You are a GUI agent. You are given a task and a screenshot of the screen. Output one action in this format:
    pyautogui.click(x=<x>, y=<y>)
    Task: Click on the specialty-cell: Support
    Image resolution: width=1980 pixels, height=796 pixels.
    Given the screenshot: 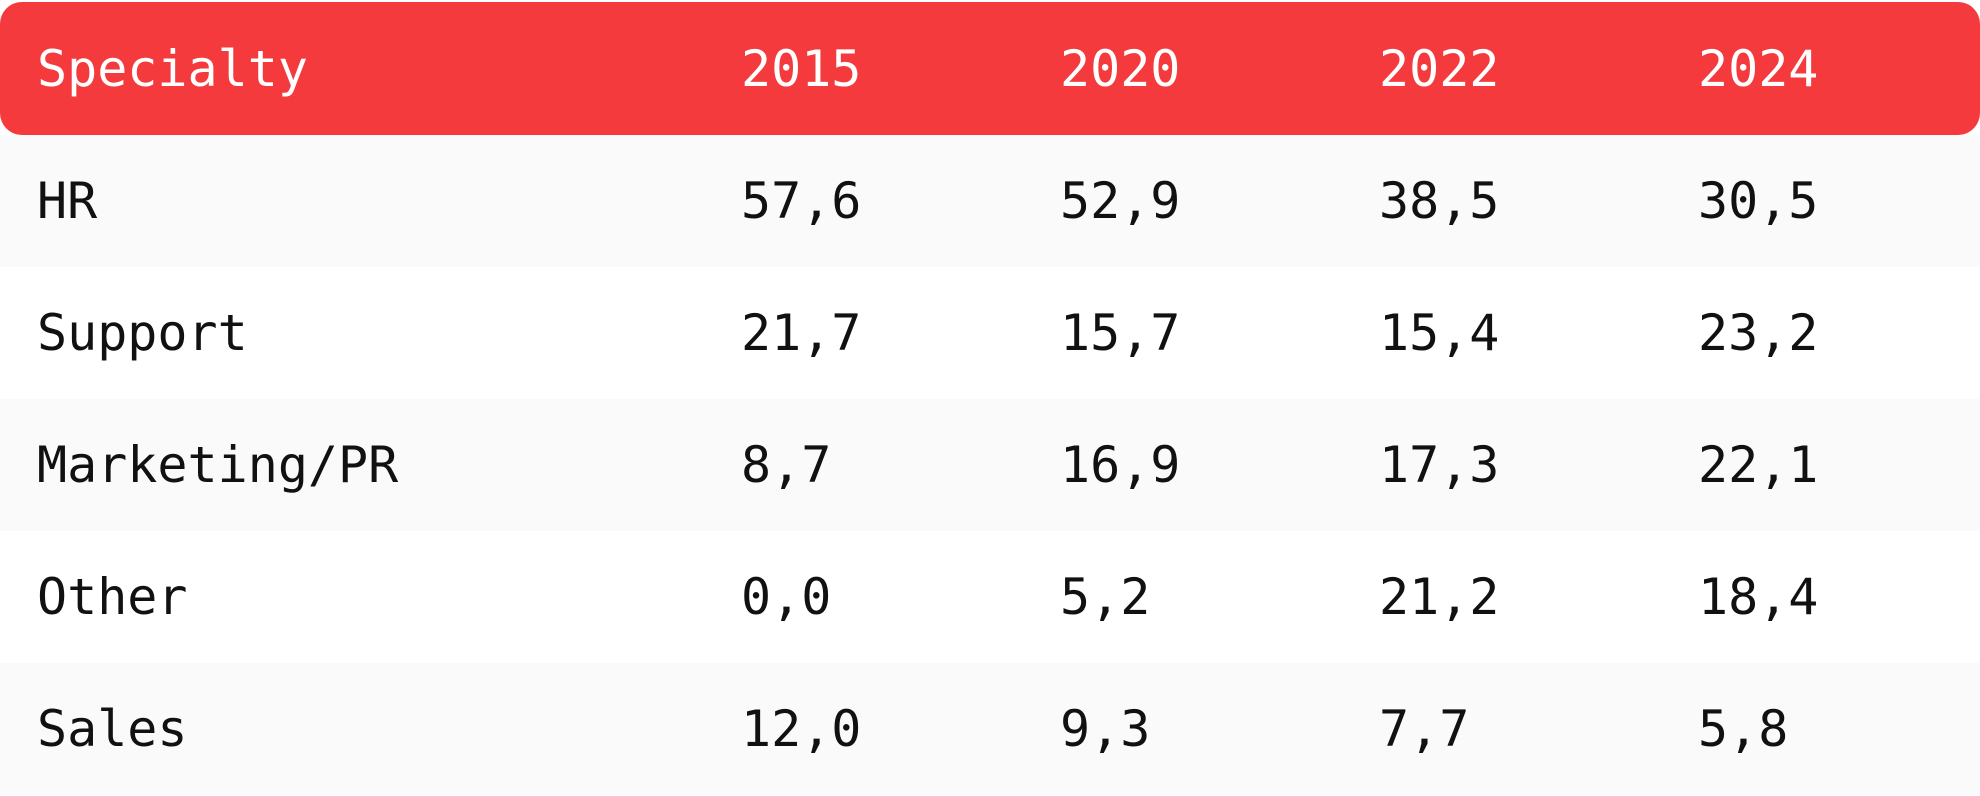 What is the action you would take?
    pyautogui.click(x=142, y=333)
    